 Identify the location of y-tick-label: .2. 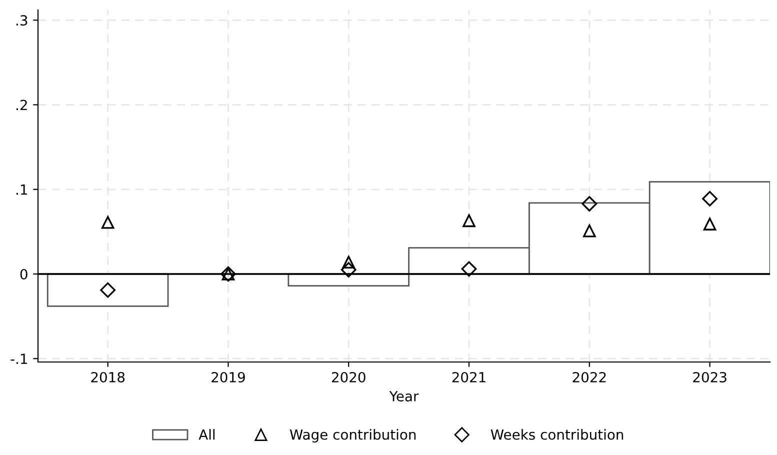
(21, 105).